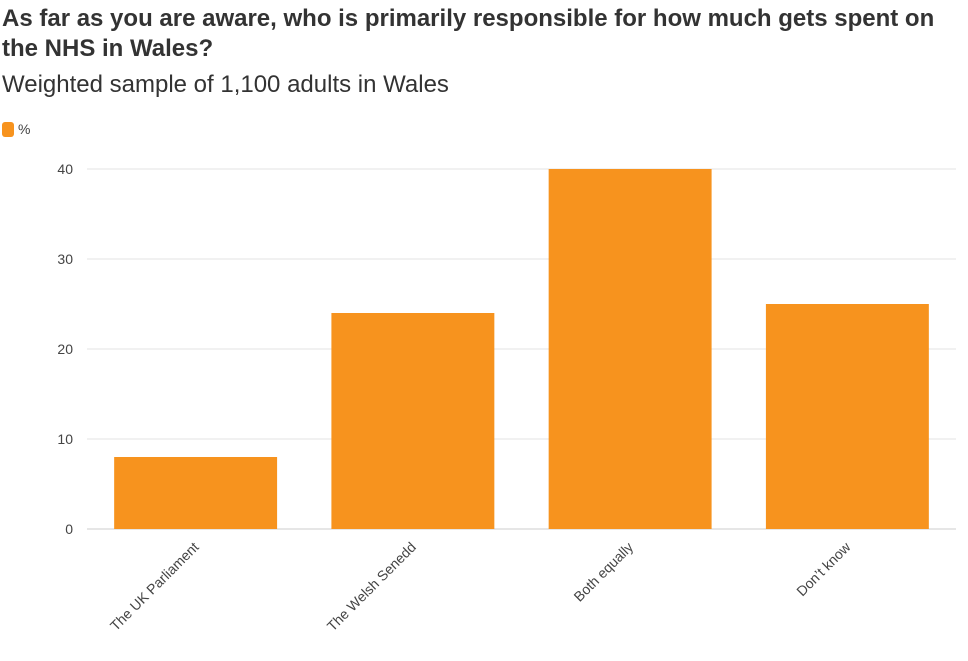  I want to click on legend-swatch, so click(8, 129).